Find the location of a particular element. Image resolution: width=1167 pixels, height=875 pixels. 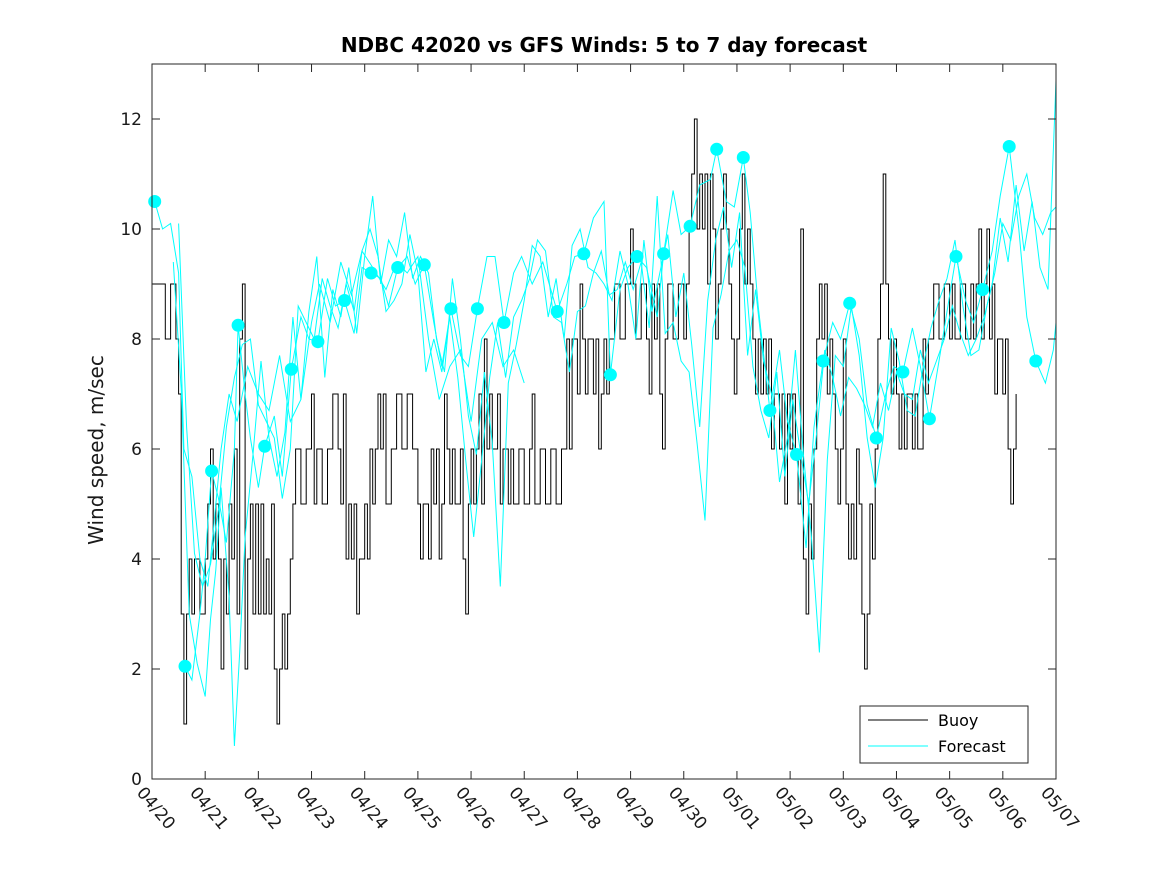

legend-box is located at coordinates (944, 734).